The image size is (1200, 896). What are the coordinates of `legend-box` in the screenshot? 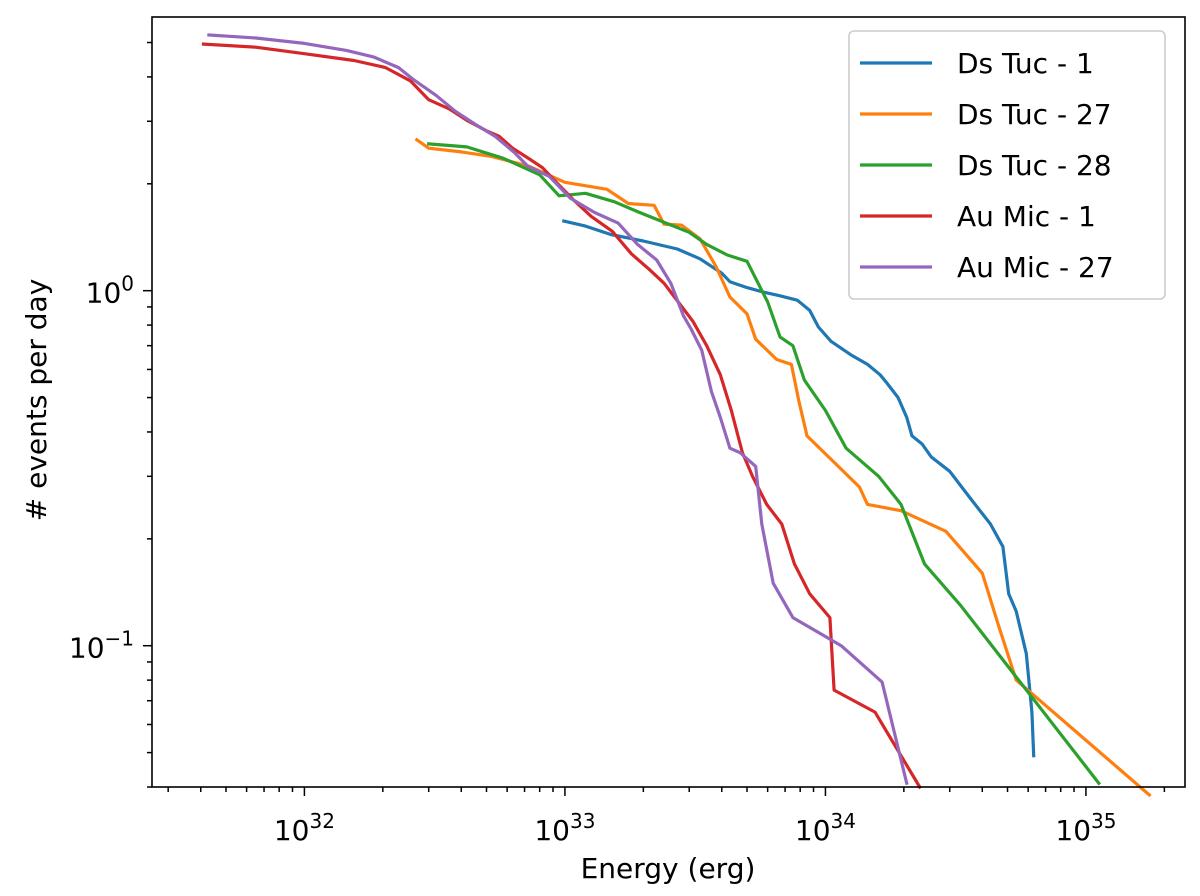 It's located at (1007, 165).